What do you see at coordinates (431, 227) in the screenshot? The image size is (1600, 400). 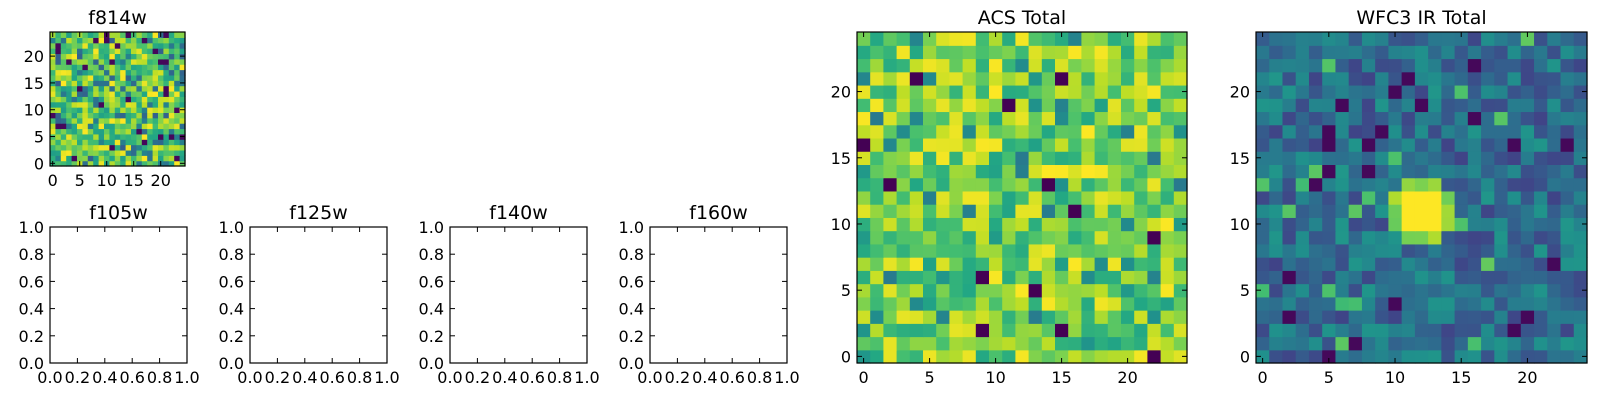 I see `y-tick-label: 1.0` at bounding box center [431, 227].